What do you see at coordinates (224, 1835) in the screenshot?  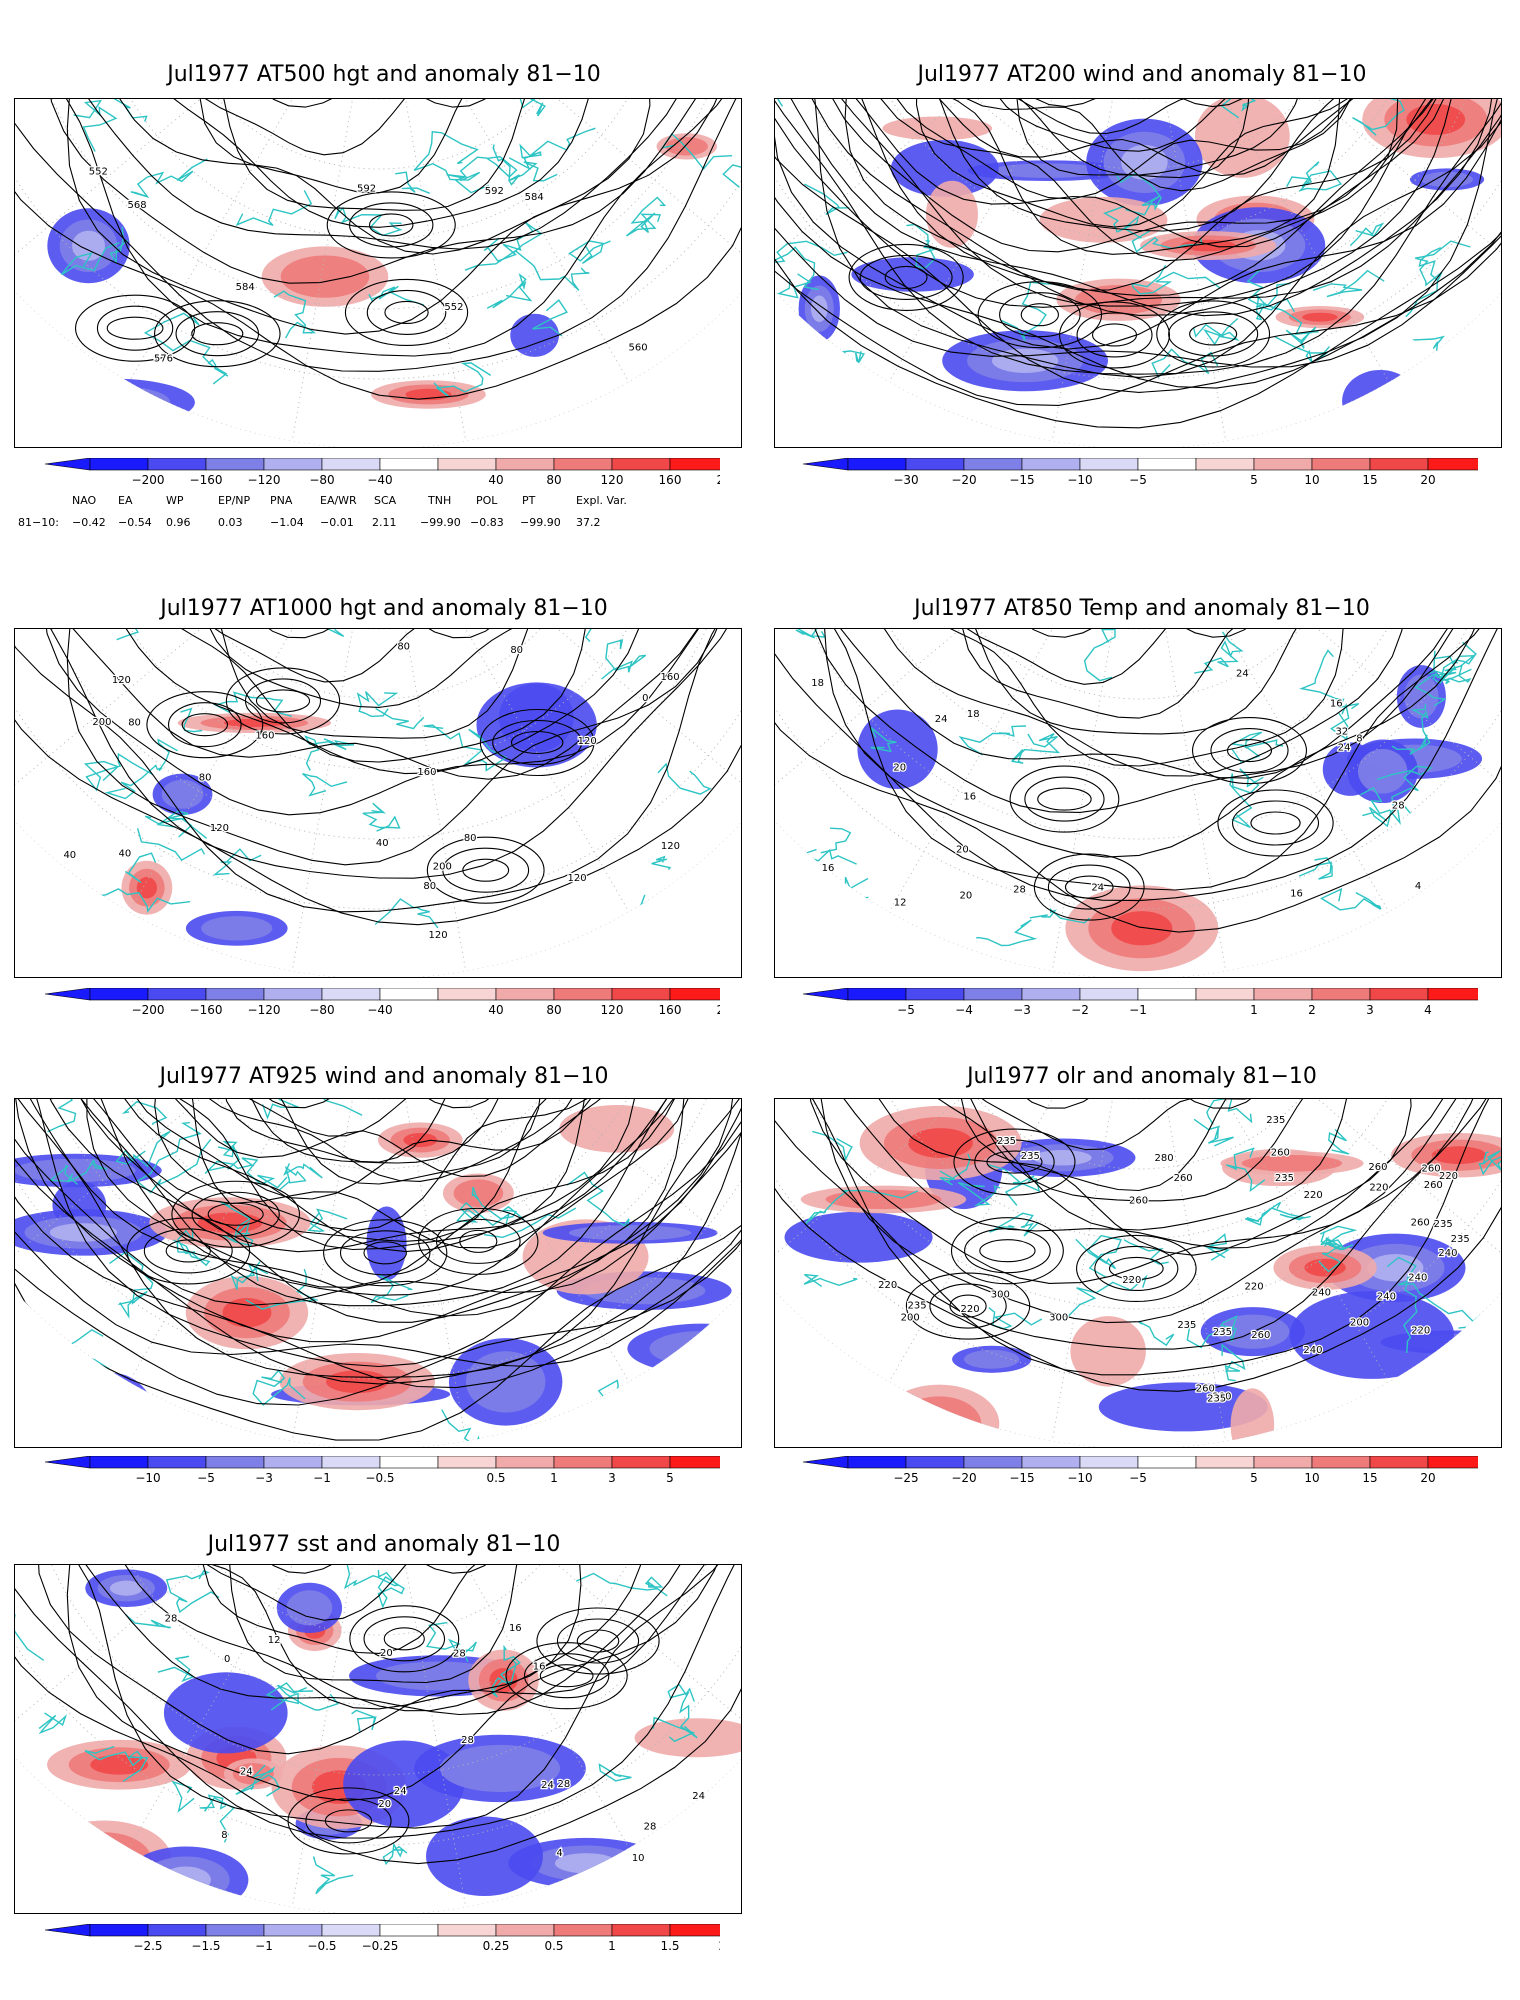 I see `contour-label: 8` at bounding box center [224, 1835].